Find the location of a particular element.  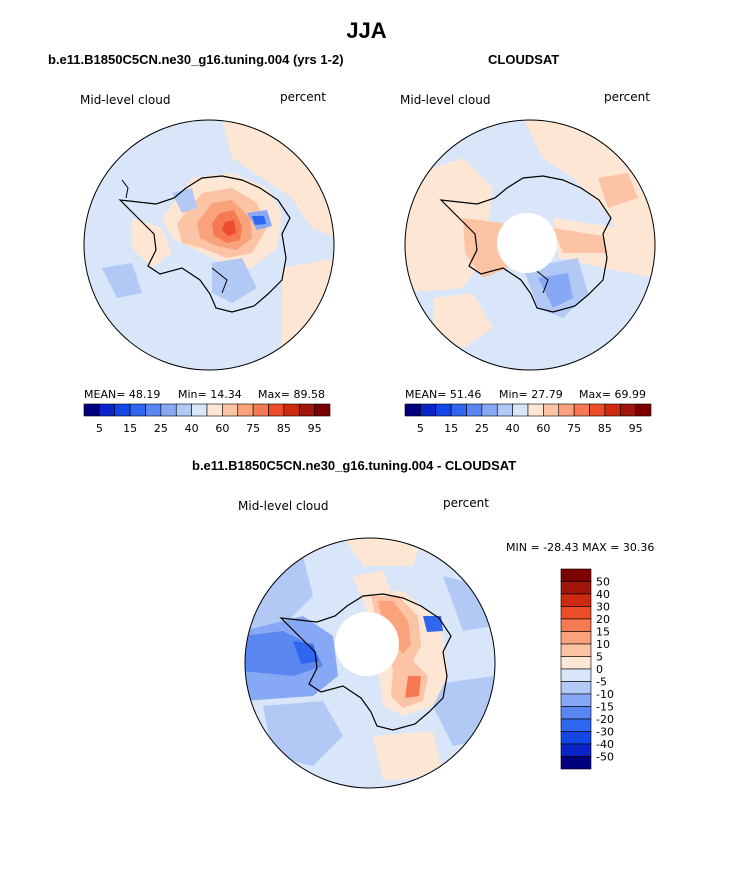

colorbar-tick-label: 20 is located at coordinates (603, 619).